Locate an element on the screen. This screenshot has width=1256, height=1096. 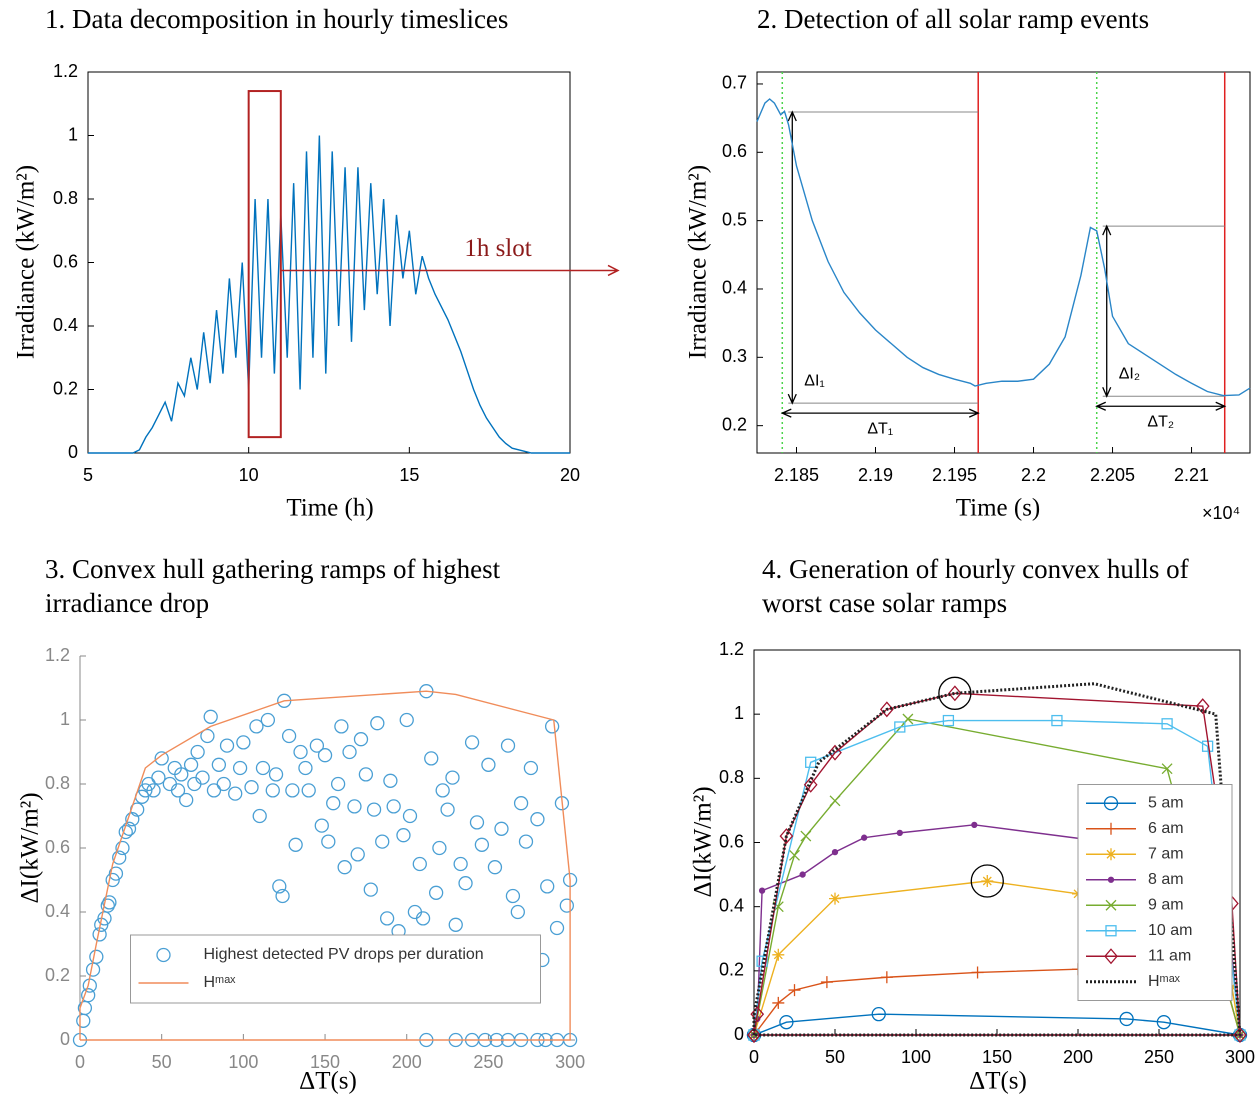
x-axis-label: Time (h) is located at coordinates (329, 508).